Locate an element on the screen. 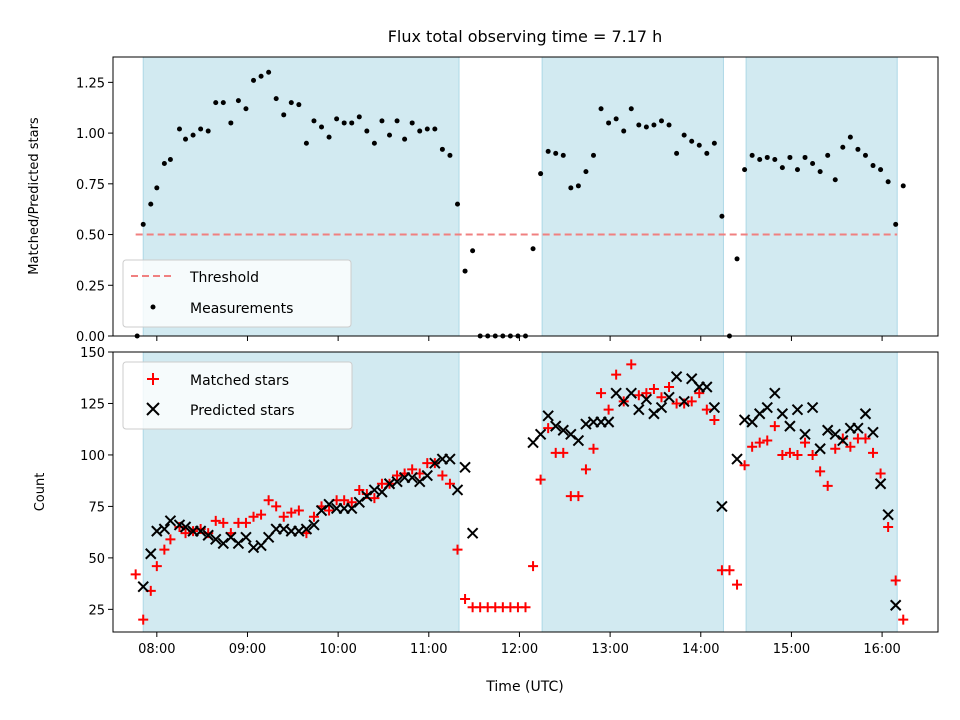 Image resolution: width=960 pixels, height=720 pixels. x-tick-label: 13:00 is located at coordinates (609, 649).